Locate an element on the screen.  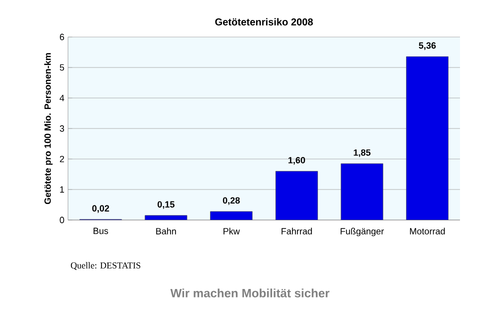
x-tick-label: Bahn is located at coordinates (166, 231).